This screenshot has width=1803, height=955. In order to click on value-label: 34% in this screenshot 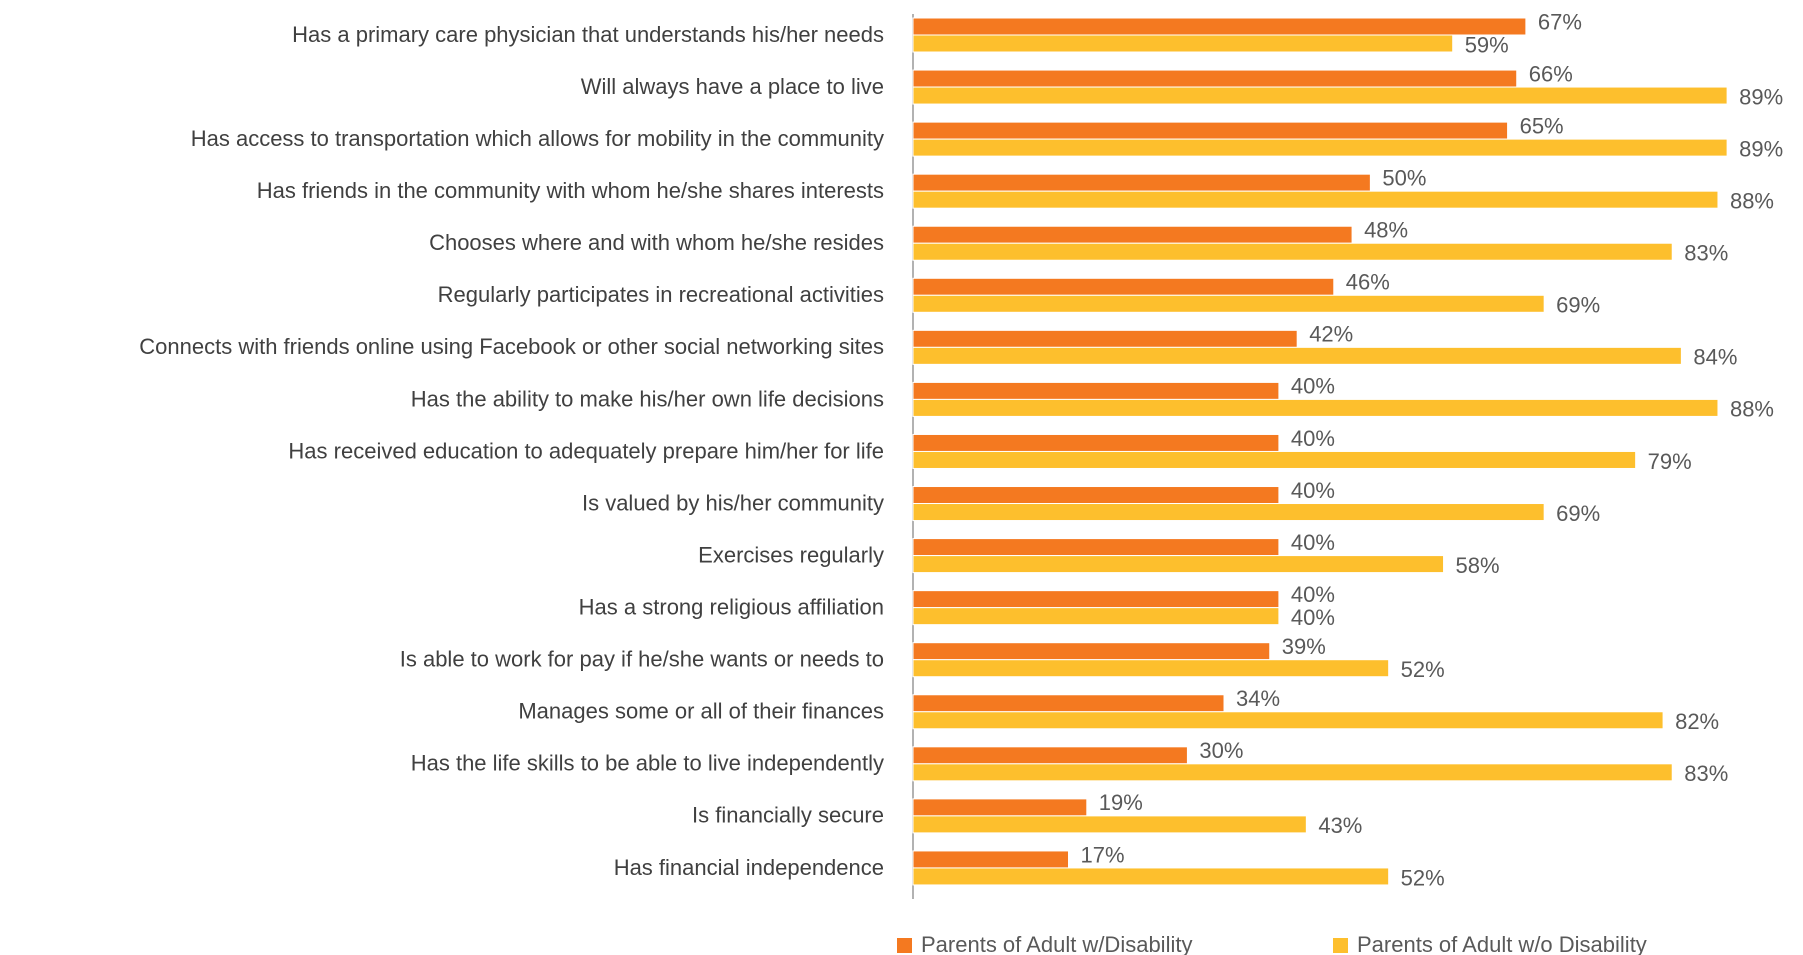, I will do `click(1258, 698)`.